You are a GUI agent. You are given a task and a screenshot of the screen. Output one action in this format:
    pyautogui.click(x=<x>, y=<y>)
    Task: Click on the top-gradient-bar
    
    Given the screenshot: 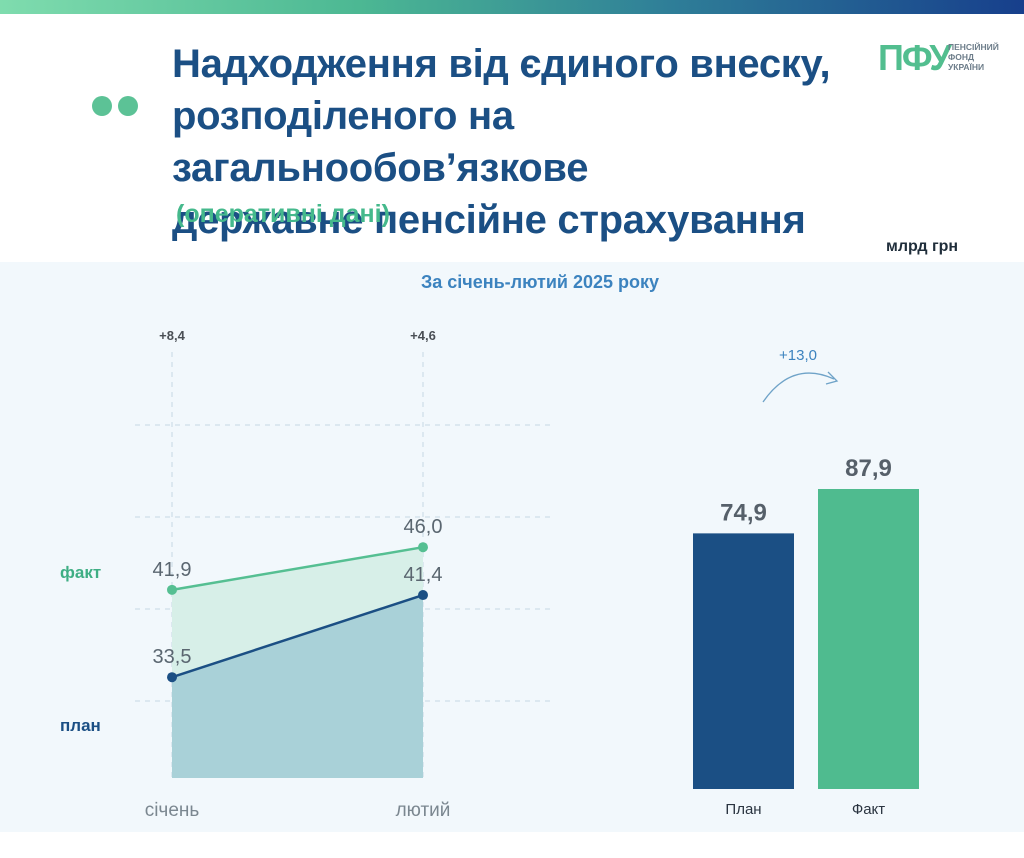 What is the action you would take?
    pyautogui.click(x=512, y=7)
    